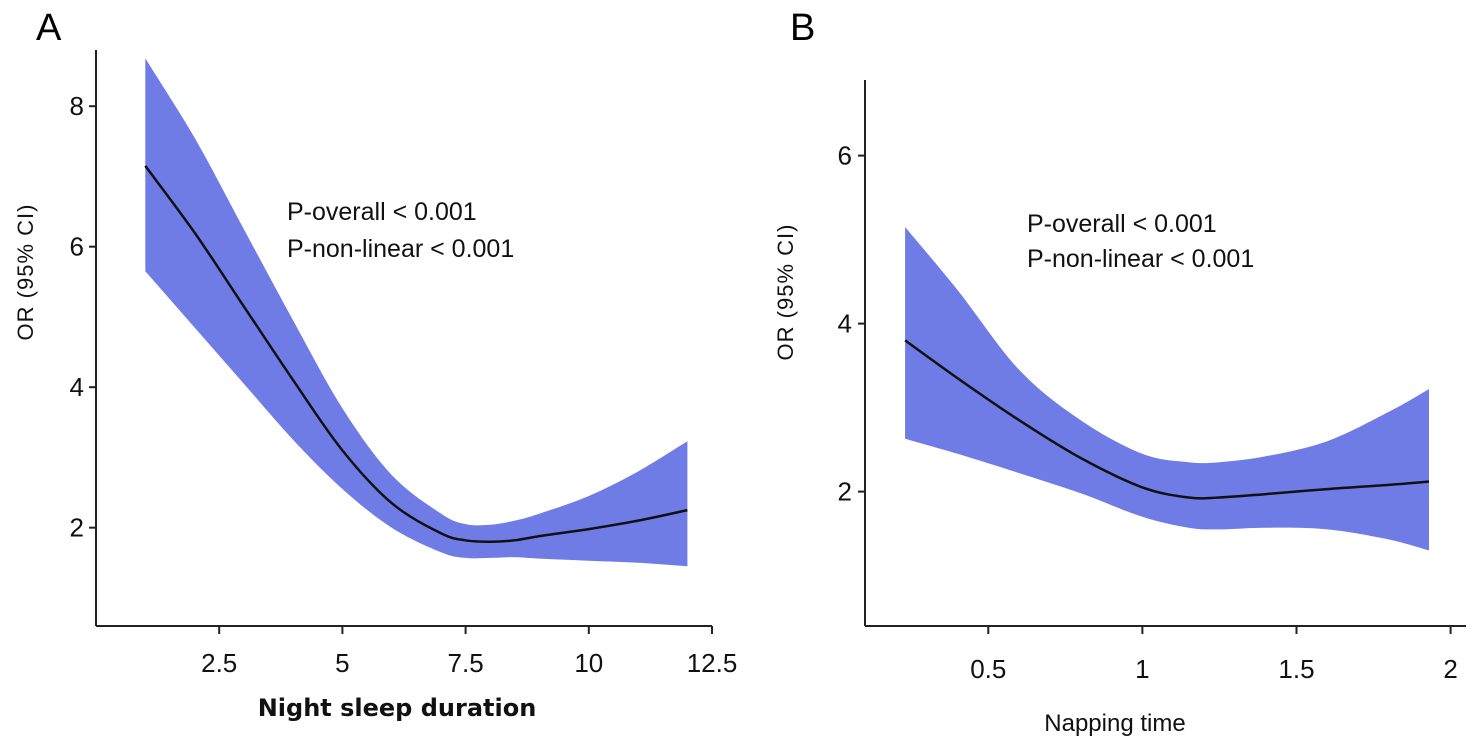 This screenshot has height=747, width=1476. What do you see at coordinates (1140, 259) in the screenshot?
I see `panel-b-p-nonlinear: P-non-linear < 0.001` at bounding box center [1140, 259].